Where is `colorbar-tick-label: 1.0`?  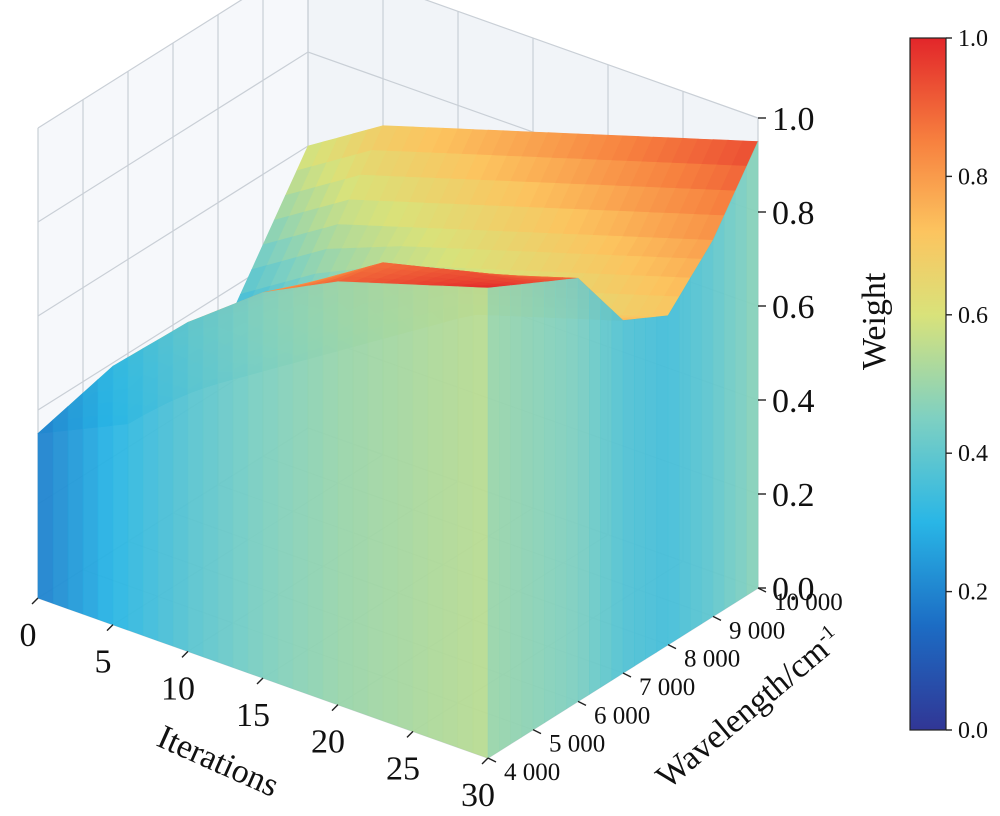
colorbar-tick-label: 1.0 is located at coordinates (973, 39).